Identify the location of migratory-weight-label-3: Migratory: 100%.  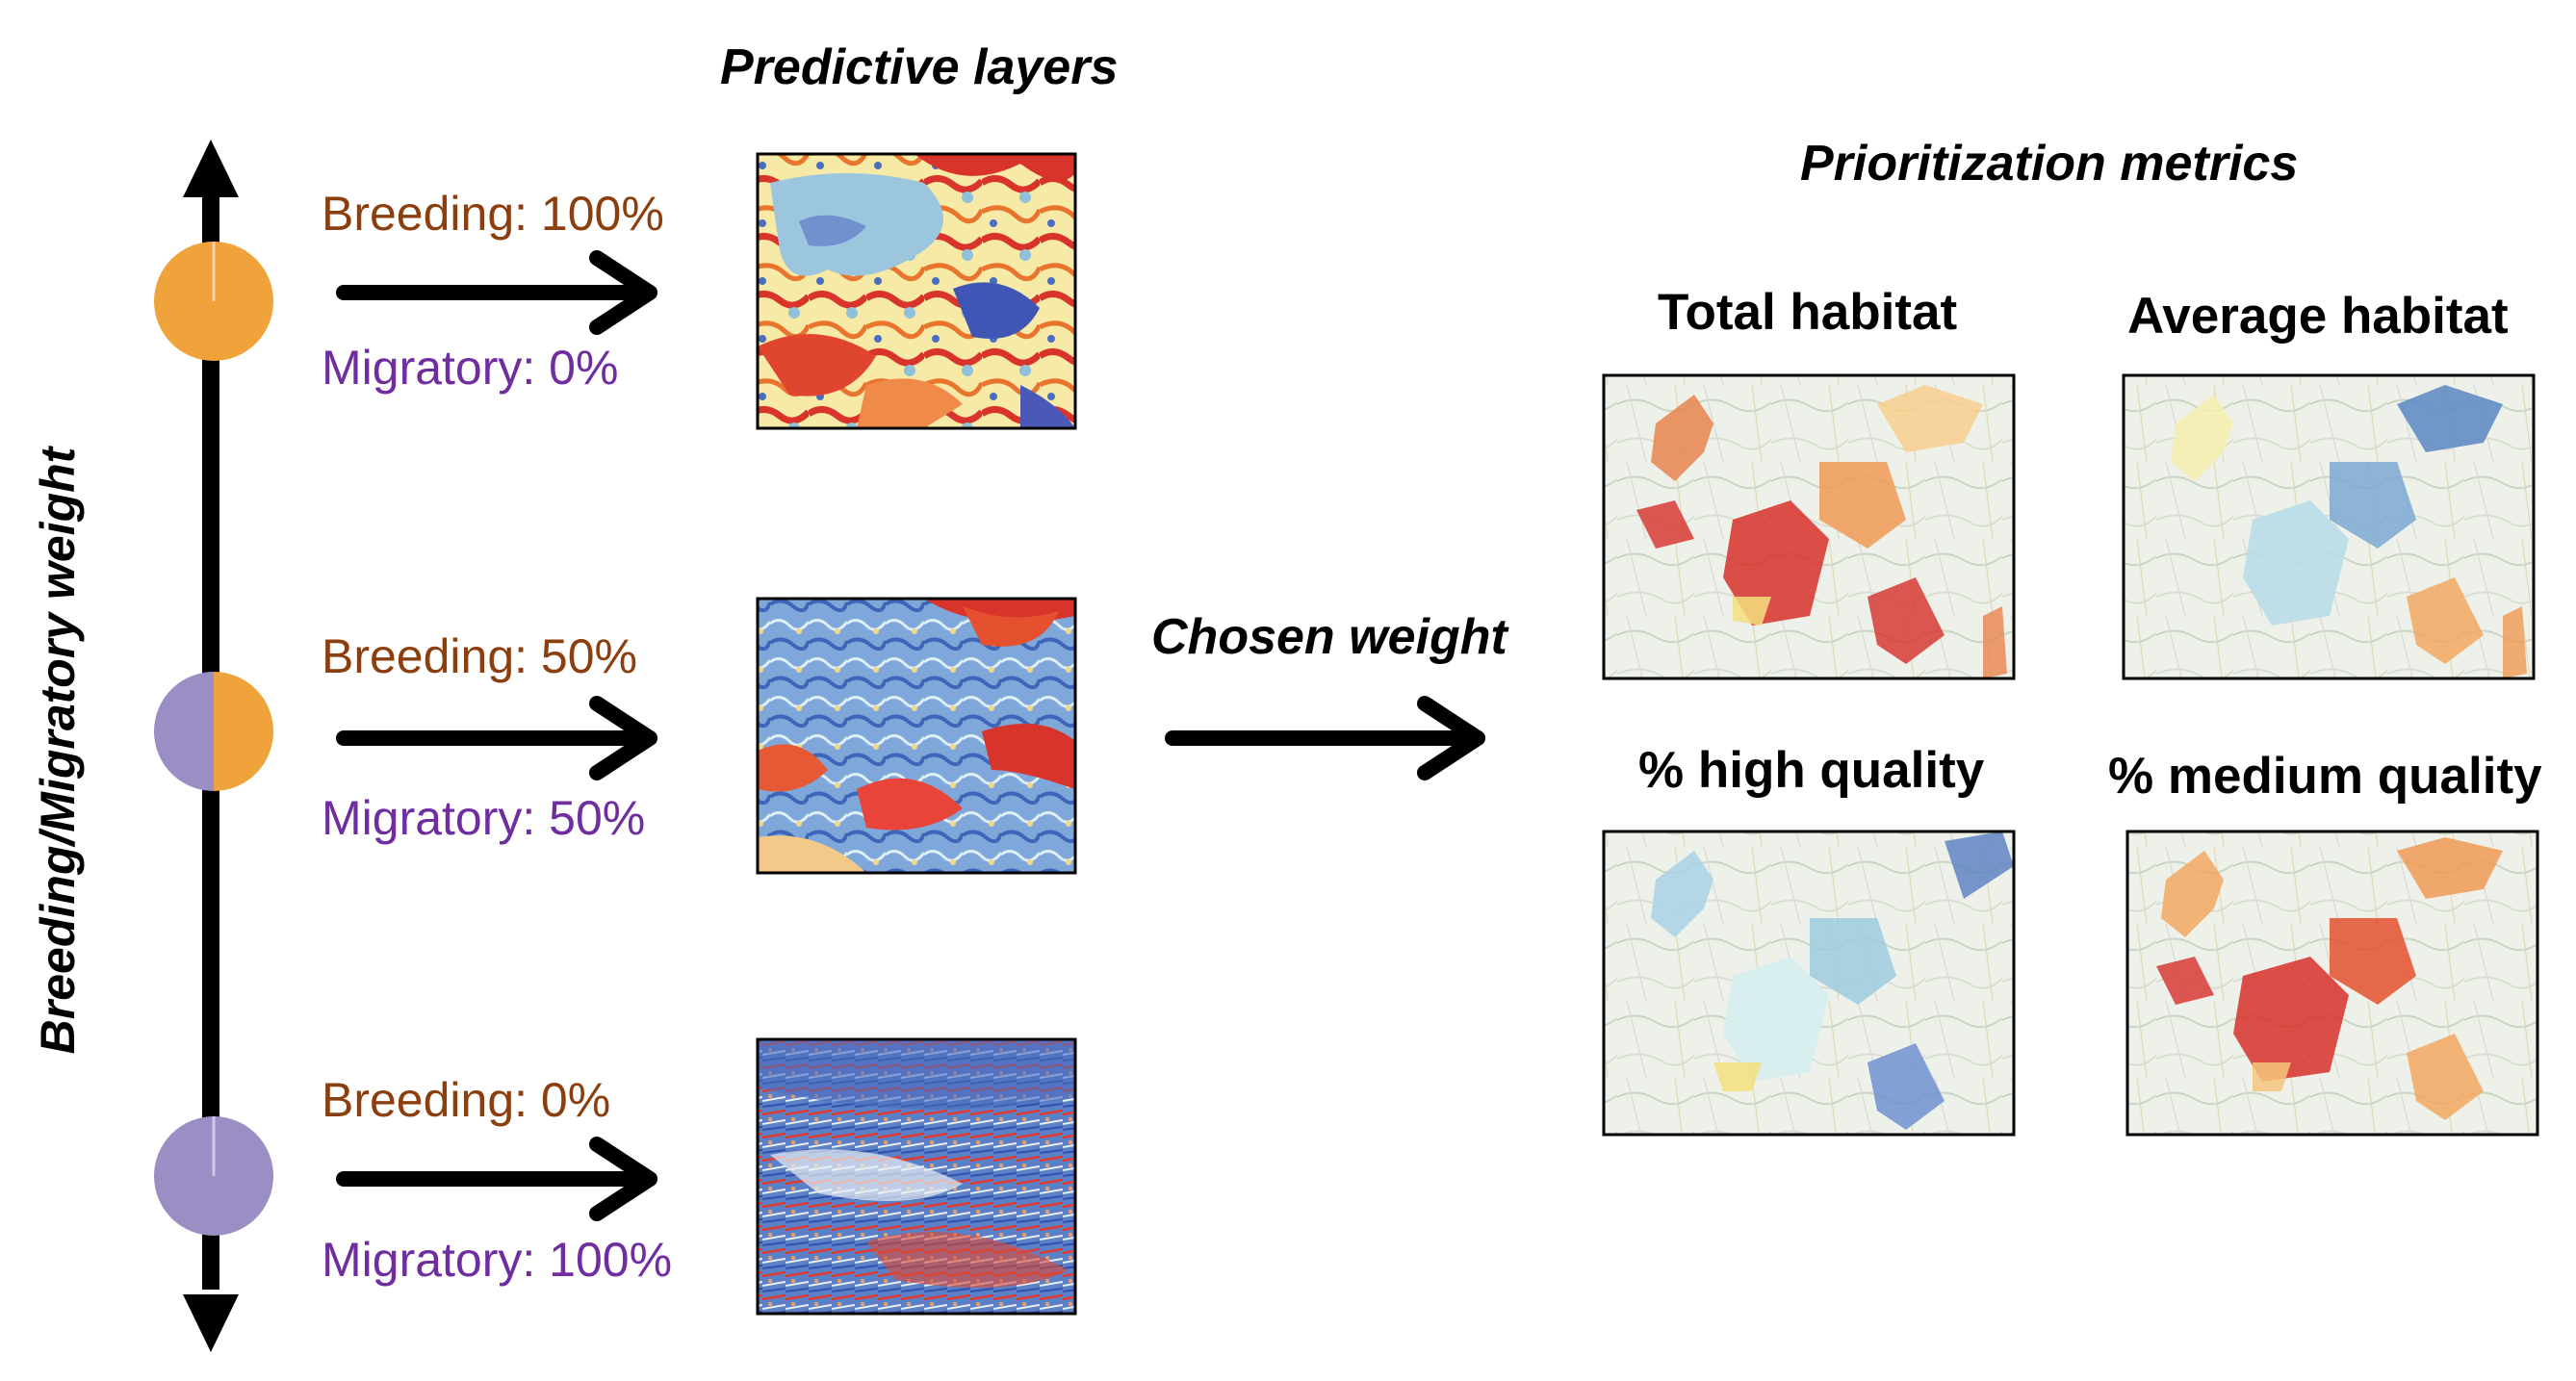
(498, 1260).